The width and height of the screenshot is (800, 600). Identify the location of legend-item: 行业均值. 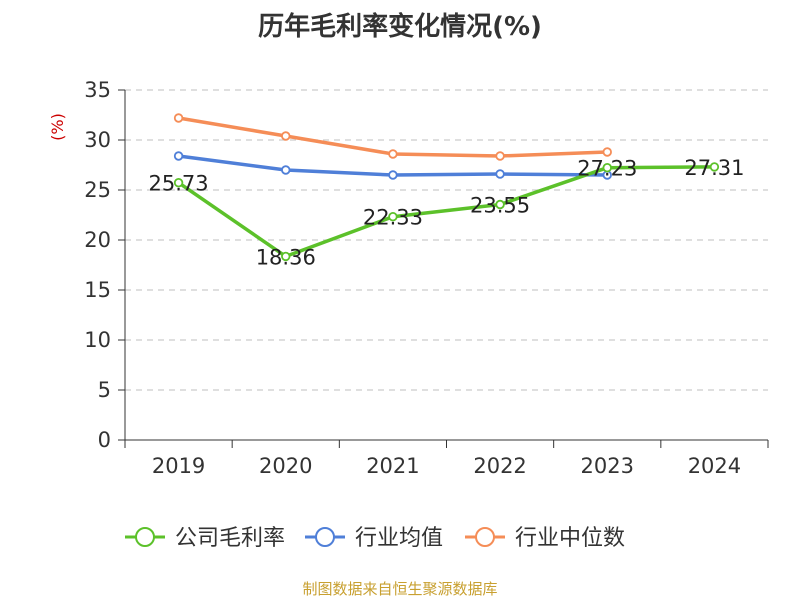
(374, 538).